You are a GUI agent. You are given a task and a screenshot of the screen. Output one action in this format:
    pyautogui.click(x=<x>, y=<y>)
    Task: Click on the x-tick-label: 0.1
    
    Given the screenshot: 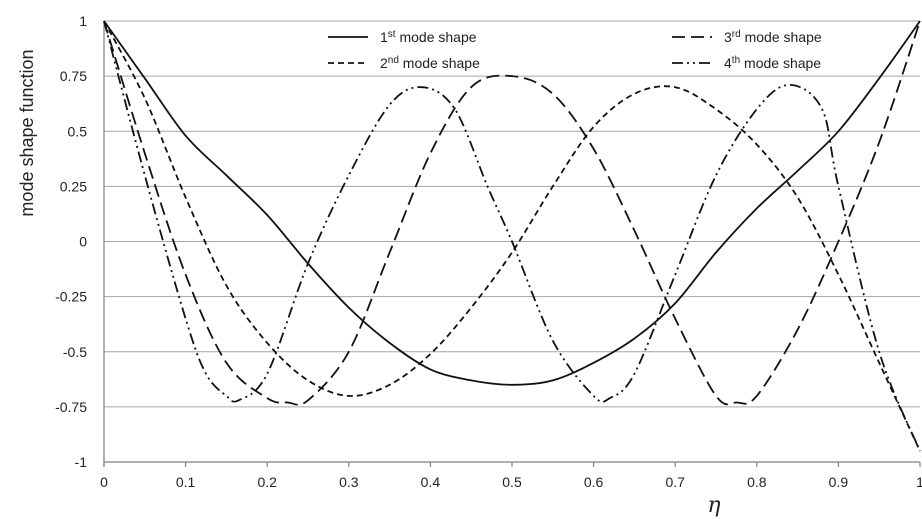 What is the action you would take?
    pyautogui.click(x=186, y=482)
    